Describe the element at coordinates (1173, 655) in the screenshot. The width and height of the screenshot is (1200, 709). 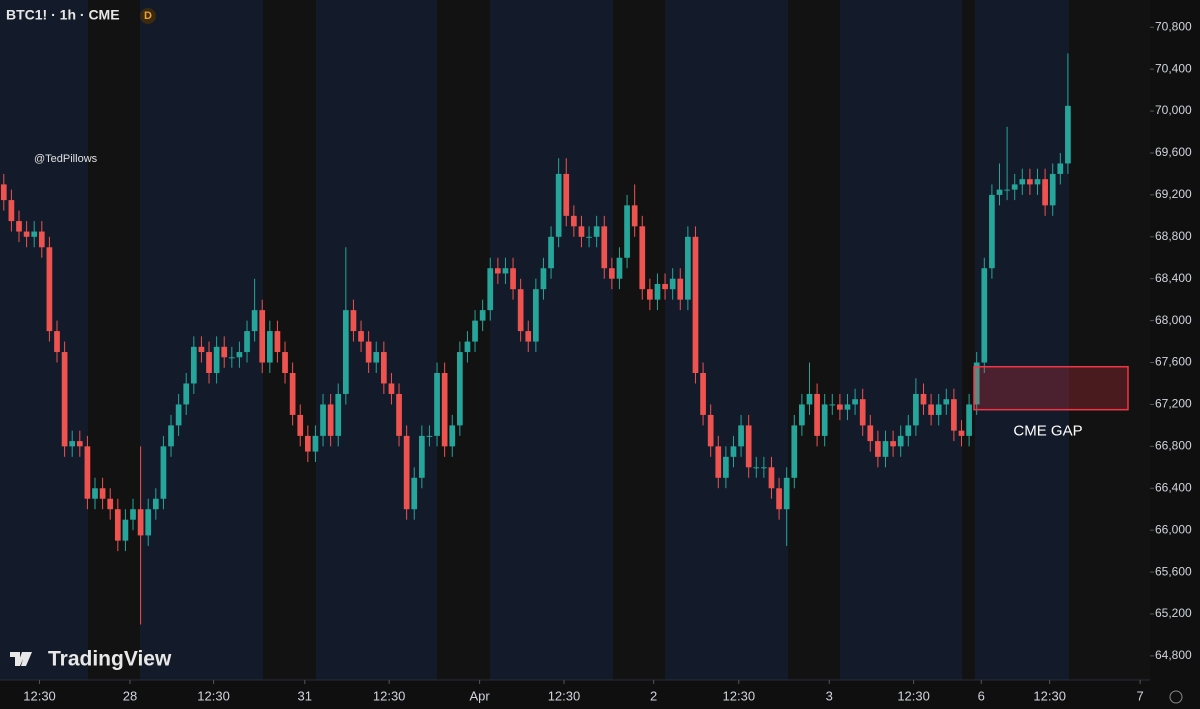
I see `y-tick-label: 64,800` at that location.